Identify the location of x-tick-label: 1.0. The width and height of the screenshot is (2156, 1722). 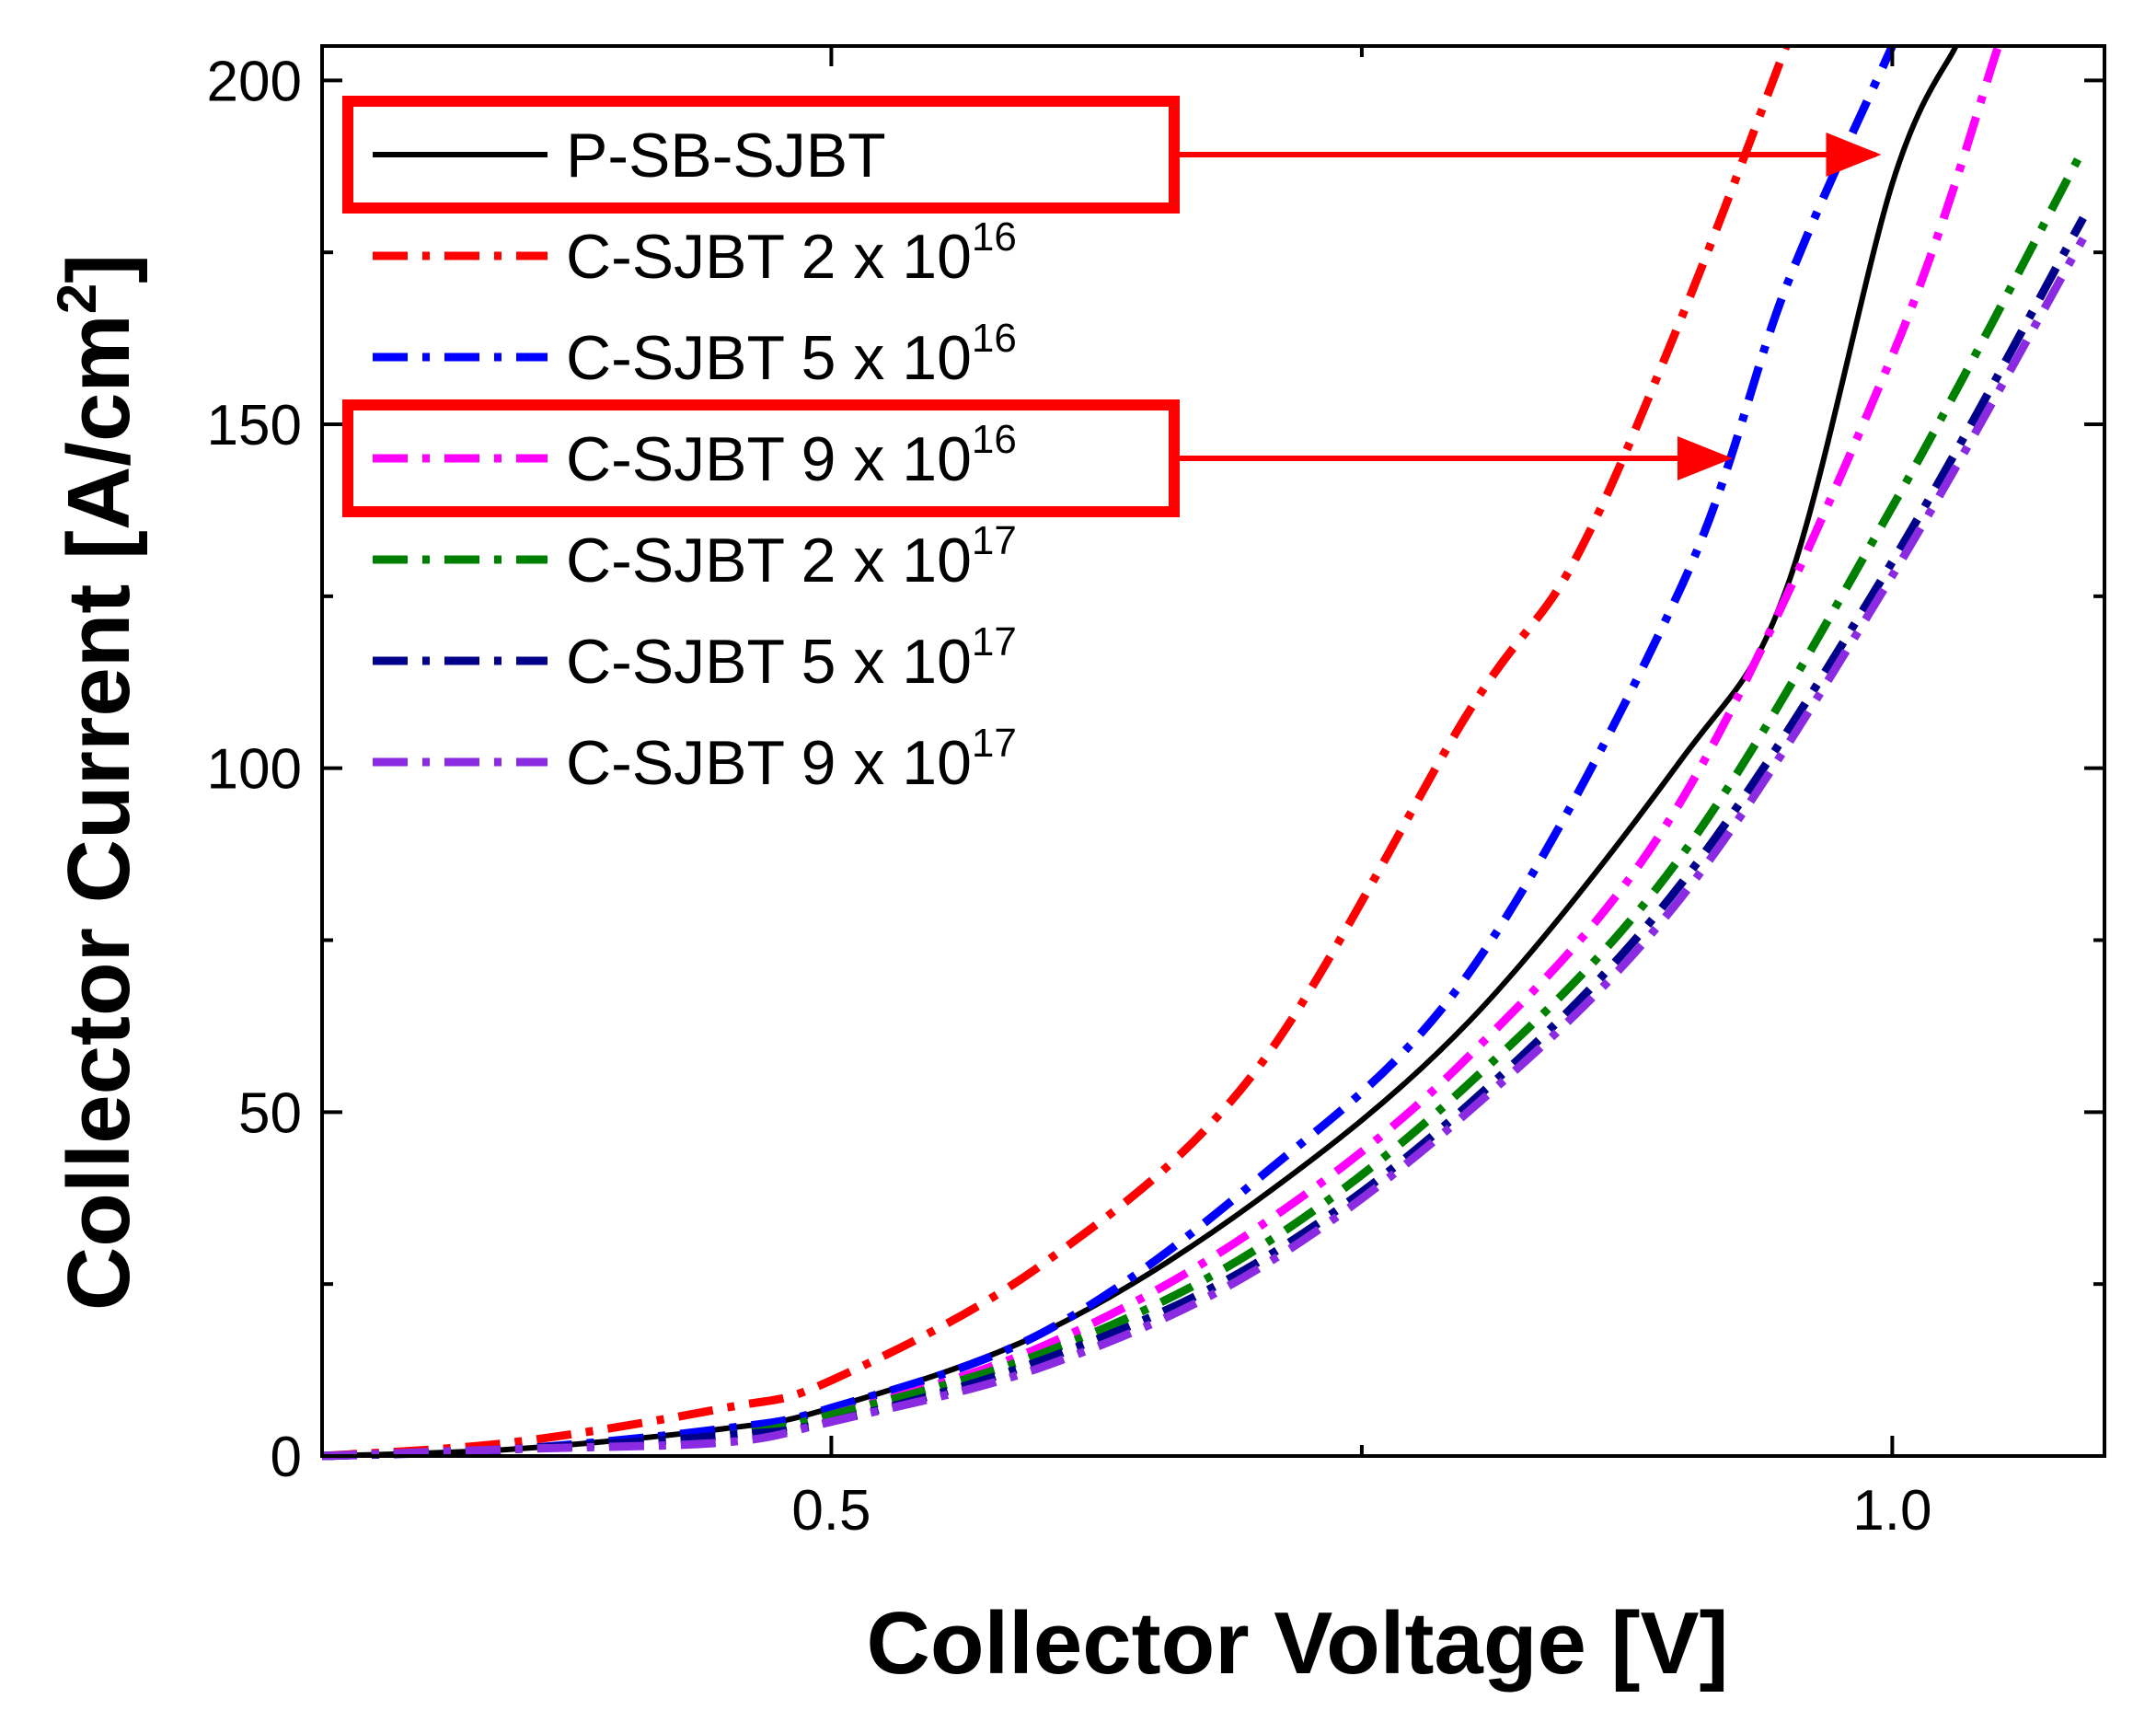
(1891, 1511).